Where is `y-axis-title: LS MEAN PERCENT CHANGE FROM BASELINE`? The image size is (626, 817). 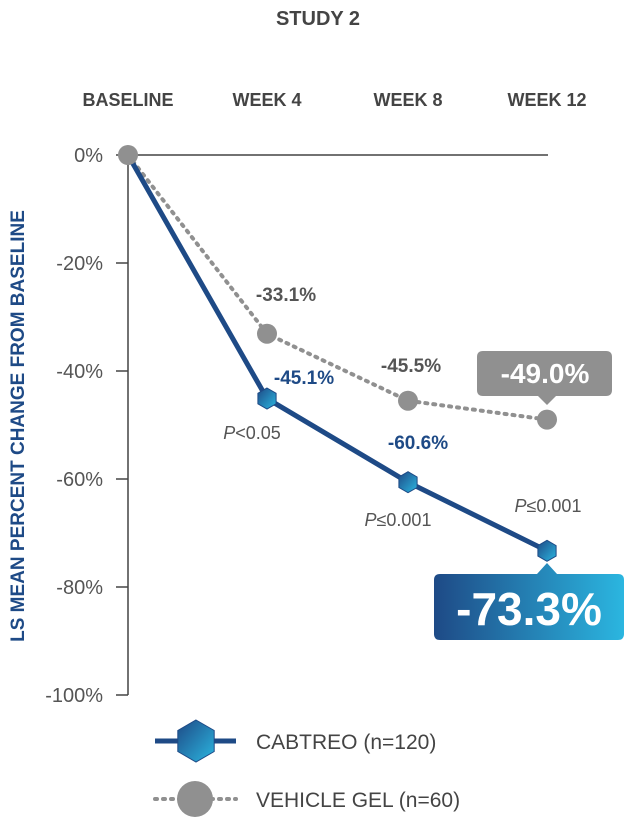
y-axis-title: LS MEAN PERCENT CHANGE FROM BASELINE is located at coordinates (18, 426).